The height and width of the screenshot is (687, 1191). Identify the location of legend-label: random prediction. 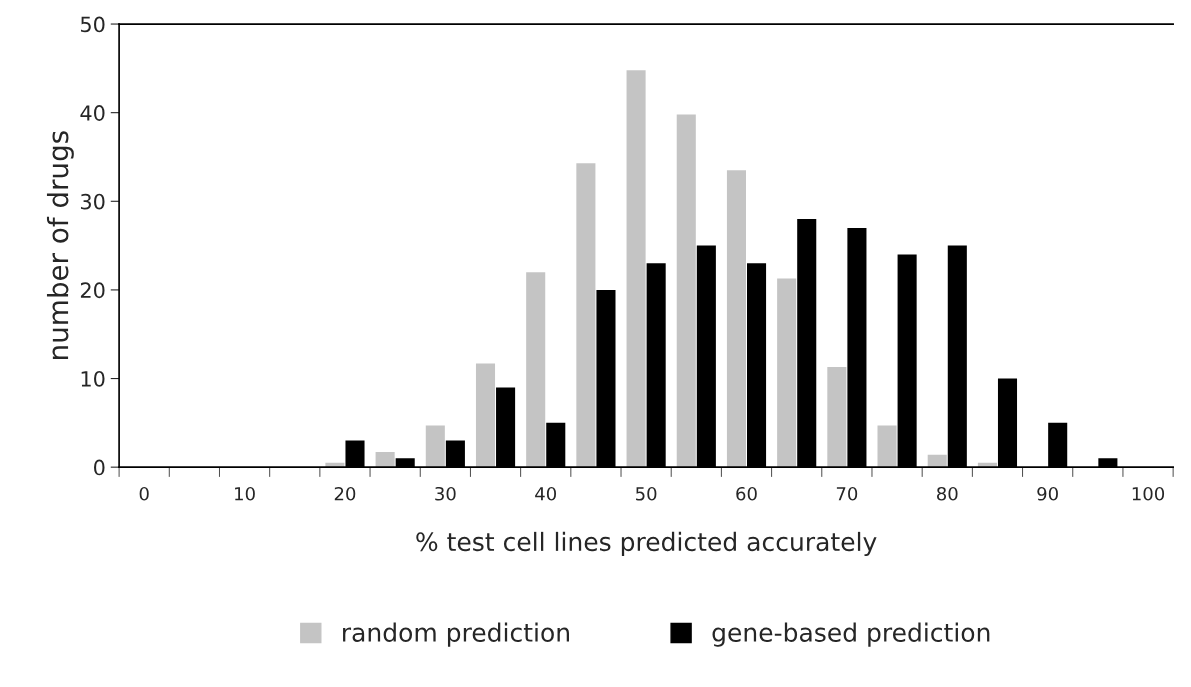
(456, 634).